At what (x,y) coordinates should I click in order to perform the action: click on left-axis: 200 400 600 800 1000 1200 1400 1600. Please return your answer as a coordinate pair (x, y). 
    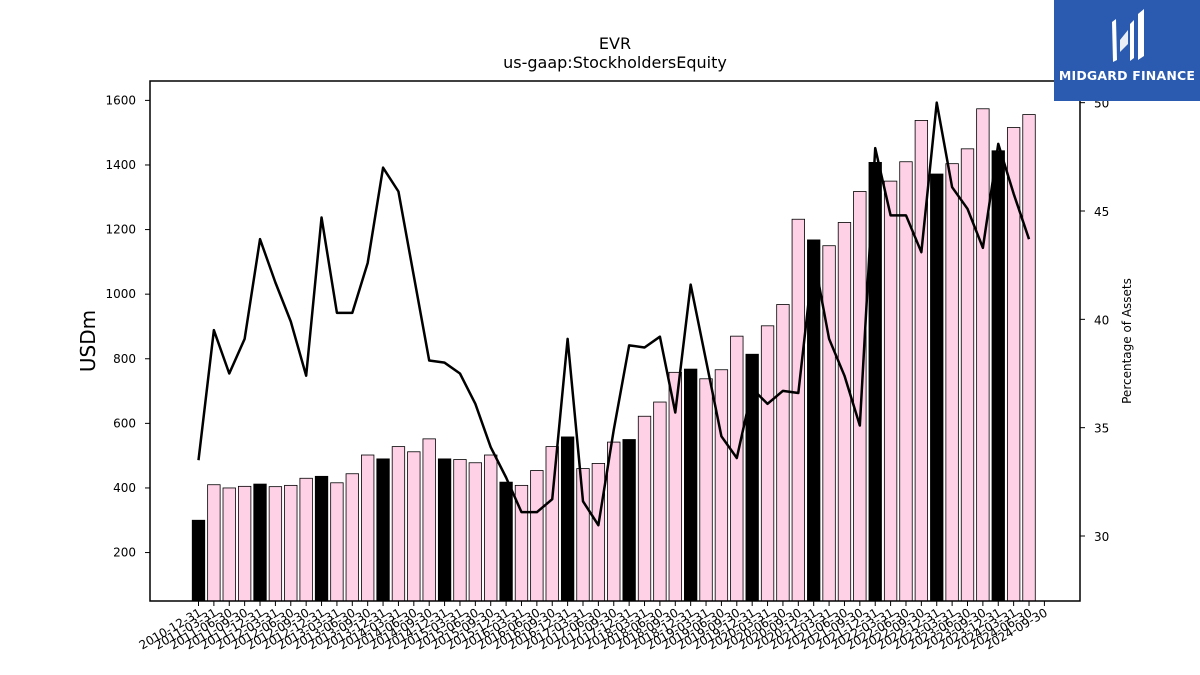
    Looking at the image, I should click on (127, 326).